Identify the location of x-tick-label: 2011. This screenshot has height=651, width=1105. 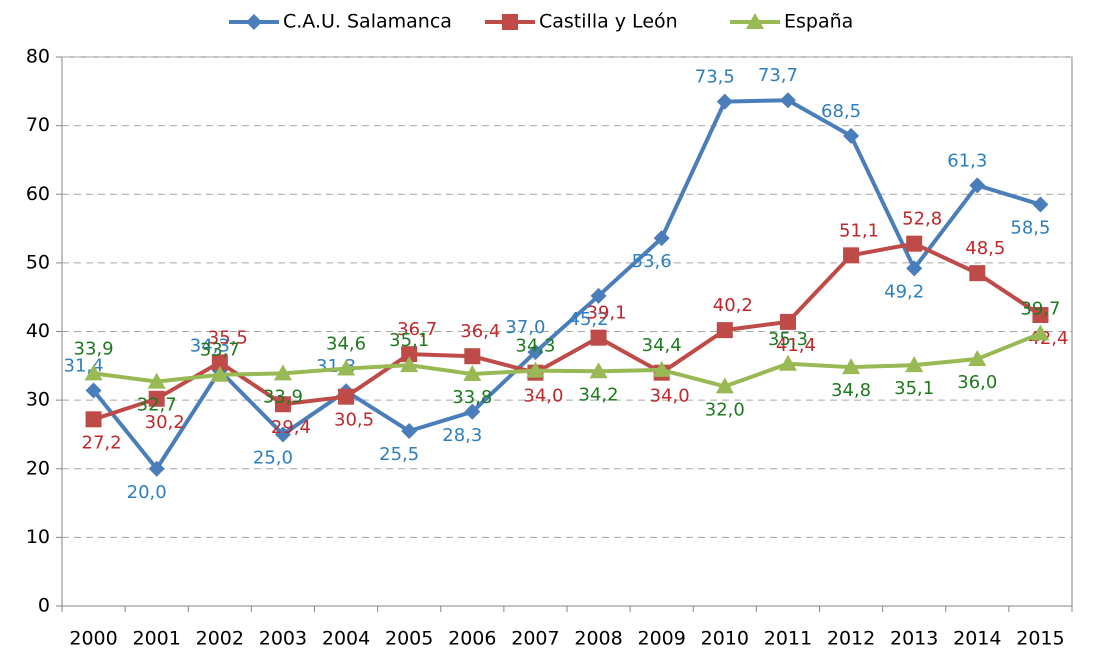
(788, 639).